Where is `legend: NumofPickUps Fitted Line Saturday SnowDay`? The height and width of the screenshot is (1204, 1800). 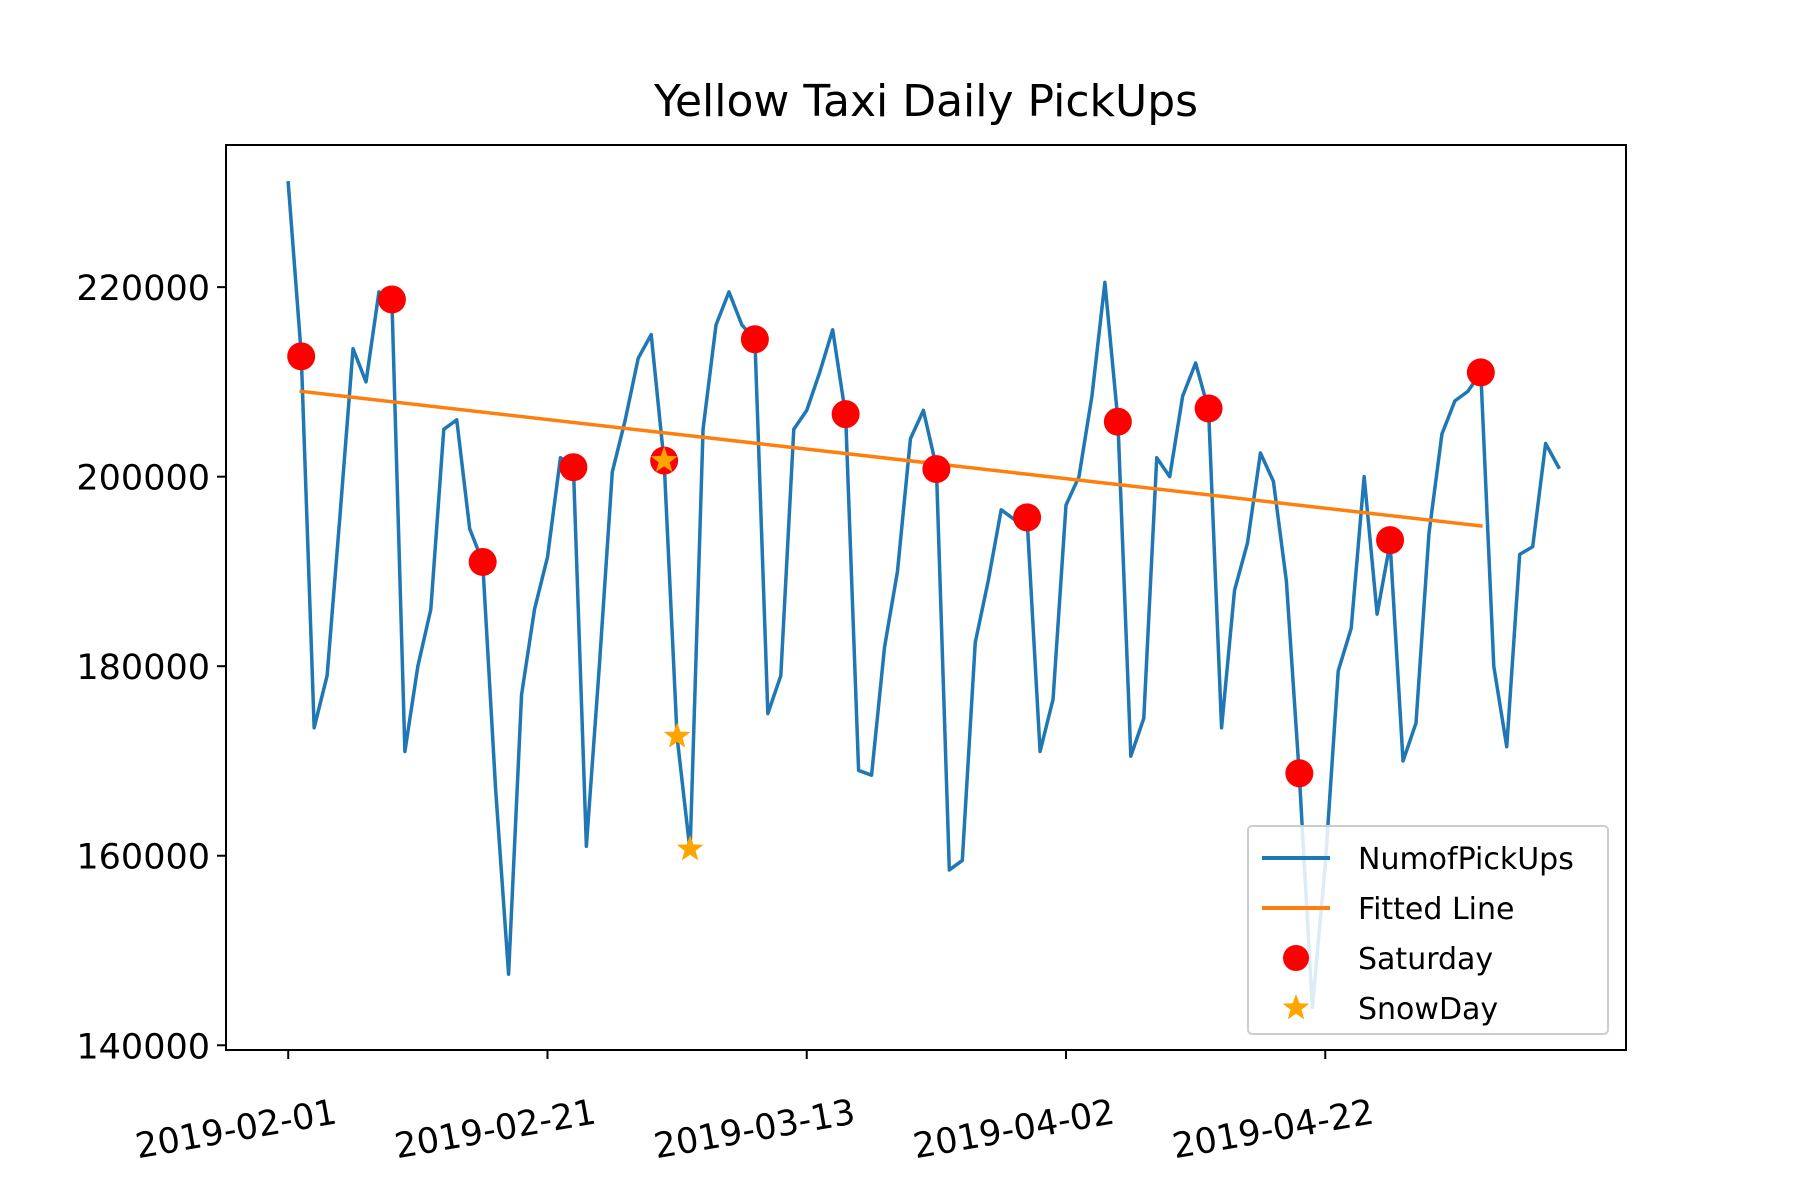 legend: NumofPickUps Fitted Line Saturday SnowDay is located at coordinates (1428, 930).